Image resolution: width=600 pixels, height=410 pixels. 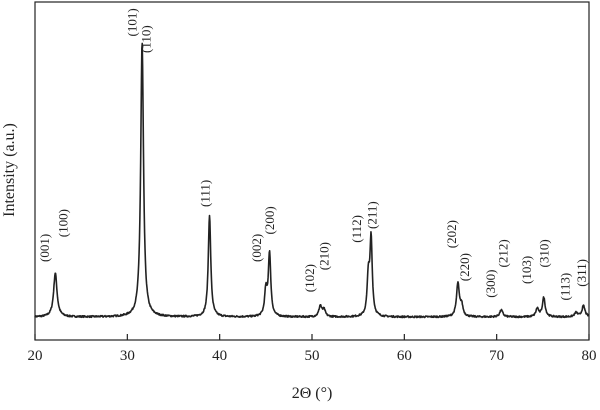 What do you see at coordinates (312, 393) in the screenshot?
I see `x-axis-title: 2Θ (°)` at bounding box center [312, 393].